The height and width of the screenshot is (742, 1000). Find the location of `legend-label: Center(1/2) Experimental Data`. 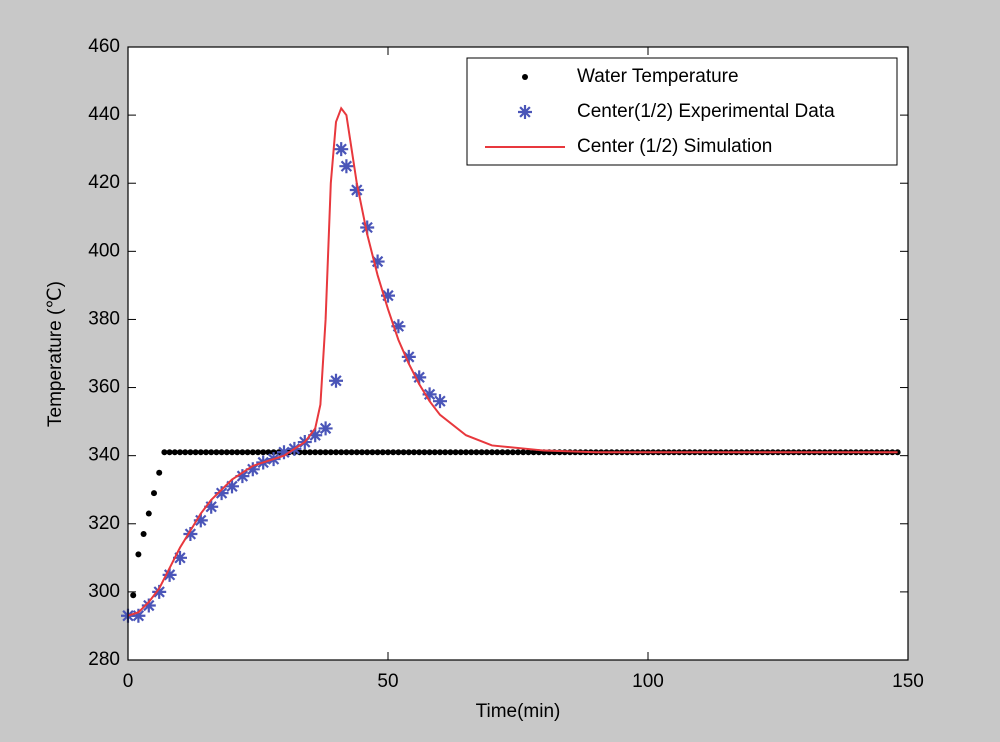

legend-label: Center(1/2) Experimental Data is located at coordinates (706, 111).